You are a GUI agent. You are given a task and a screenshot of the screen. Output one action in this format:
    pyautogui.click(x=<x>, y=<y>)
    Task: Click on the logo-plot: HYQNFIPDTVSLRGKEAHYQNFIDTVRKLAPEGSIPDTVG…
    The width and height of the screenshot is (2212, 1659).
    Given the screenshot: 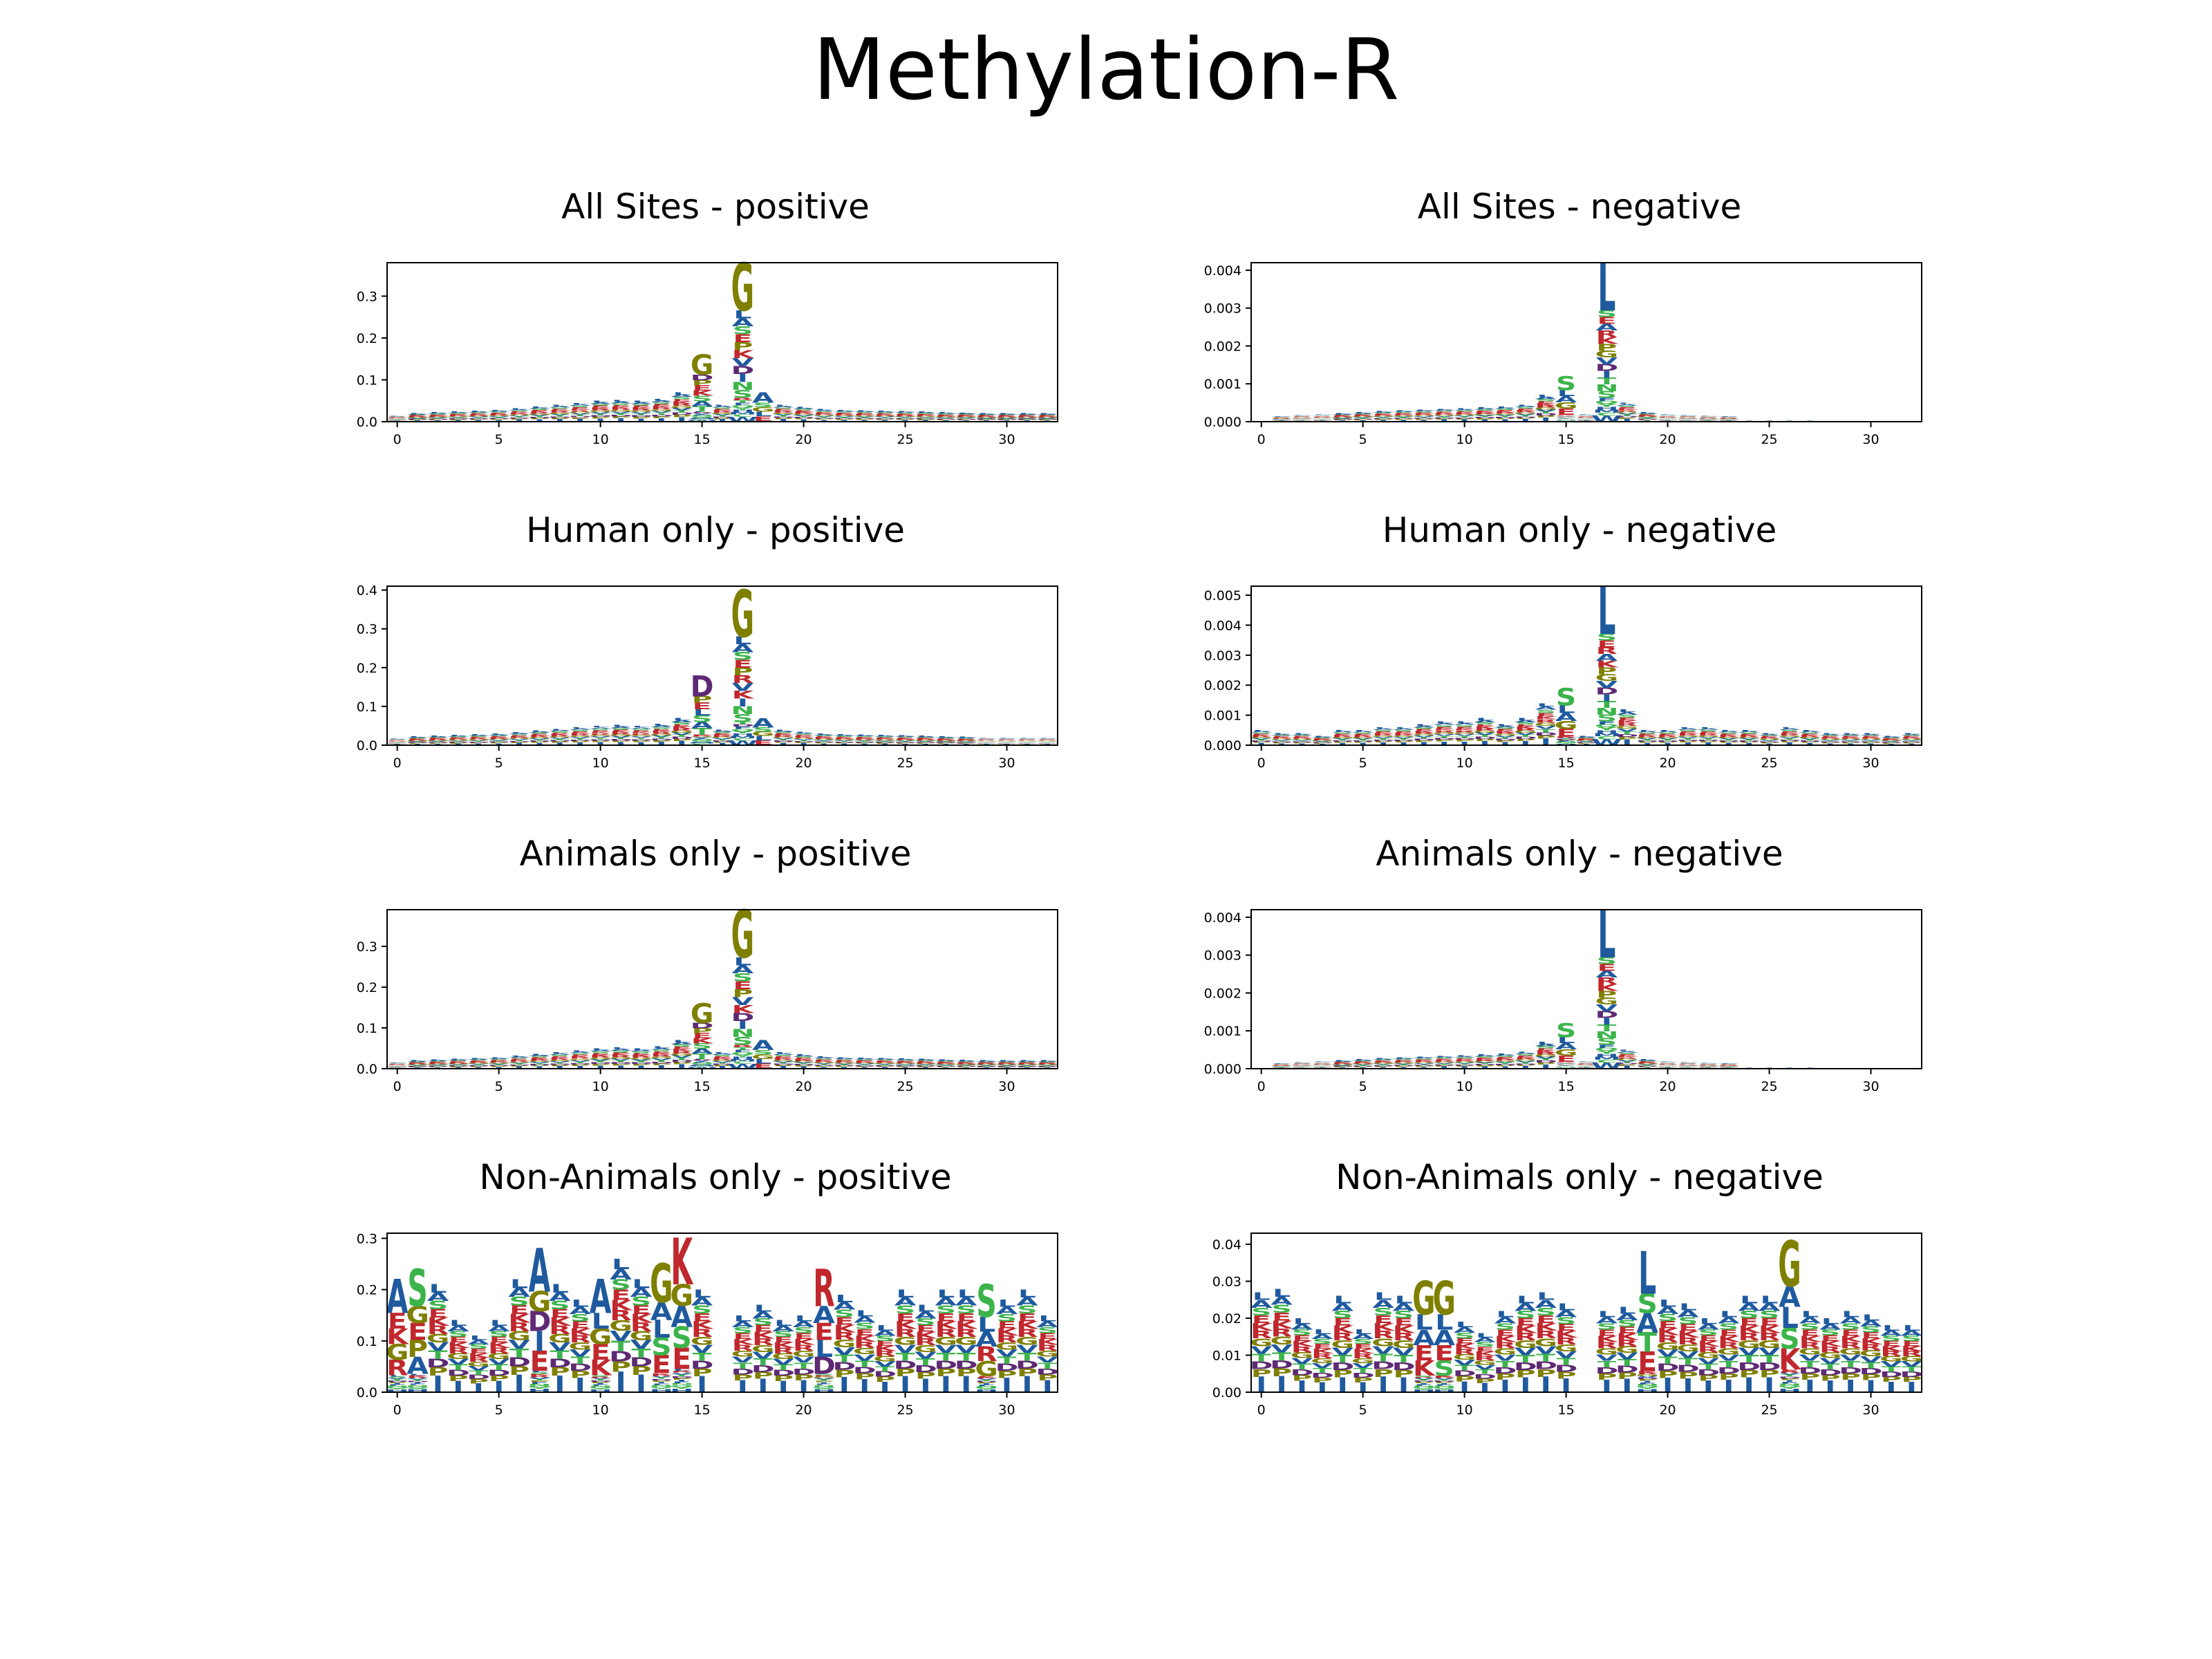 What is the action you would take?
    pyautogui.click(x=715, y=1337)
    